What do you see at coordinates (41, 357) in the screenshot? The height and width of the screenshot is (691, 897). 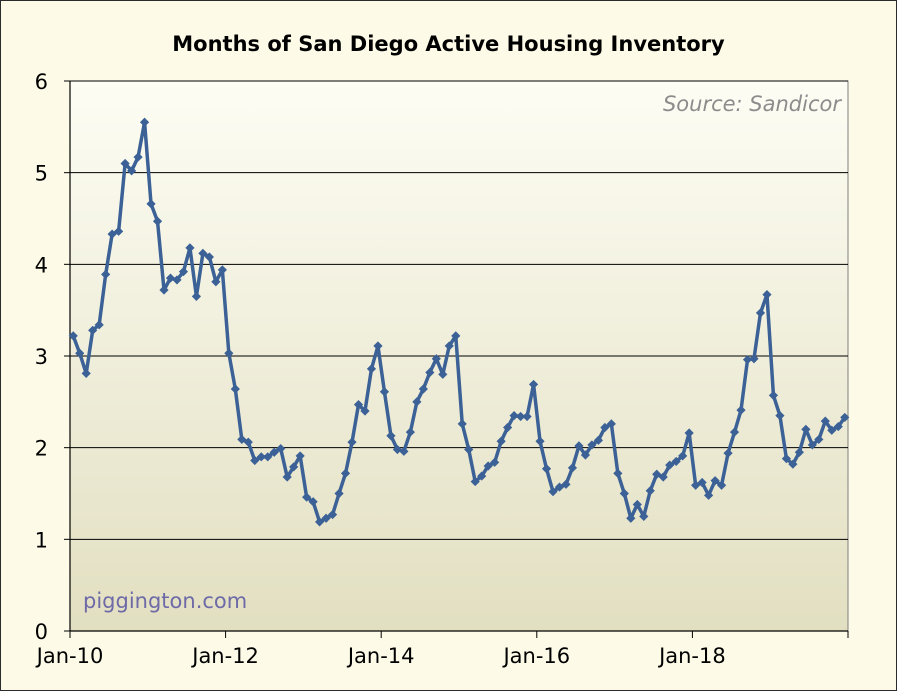 I see `y-tick-label: 3` at bounding box center [41, 357].